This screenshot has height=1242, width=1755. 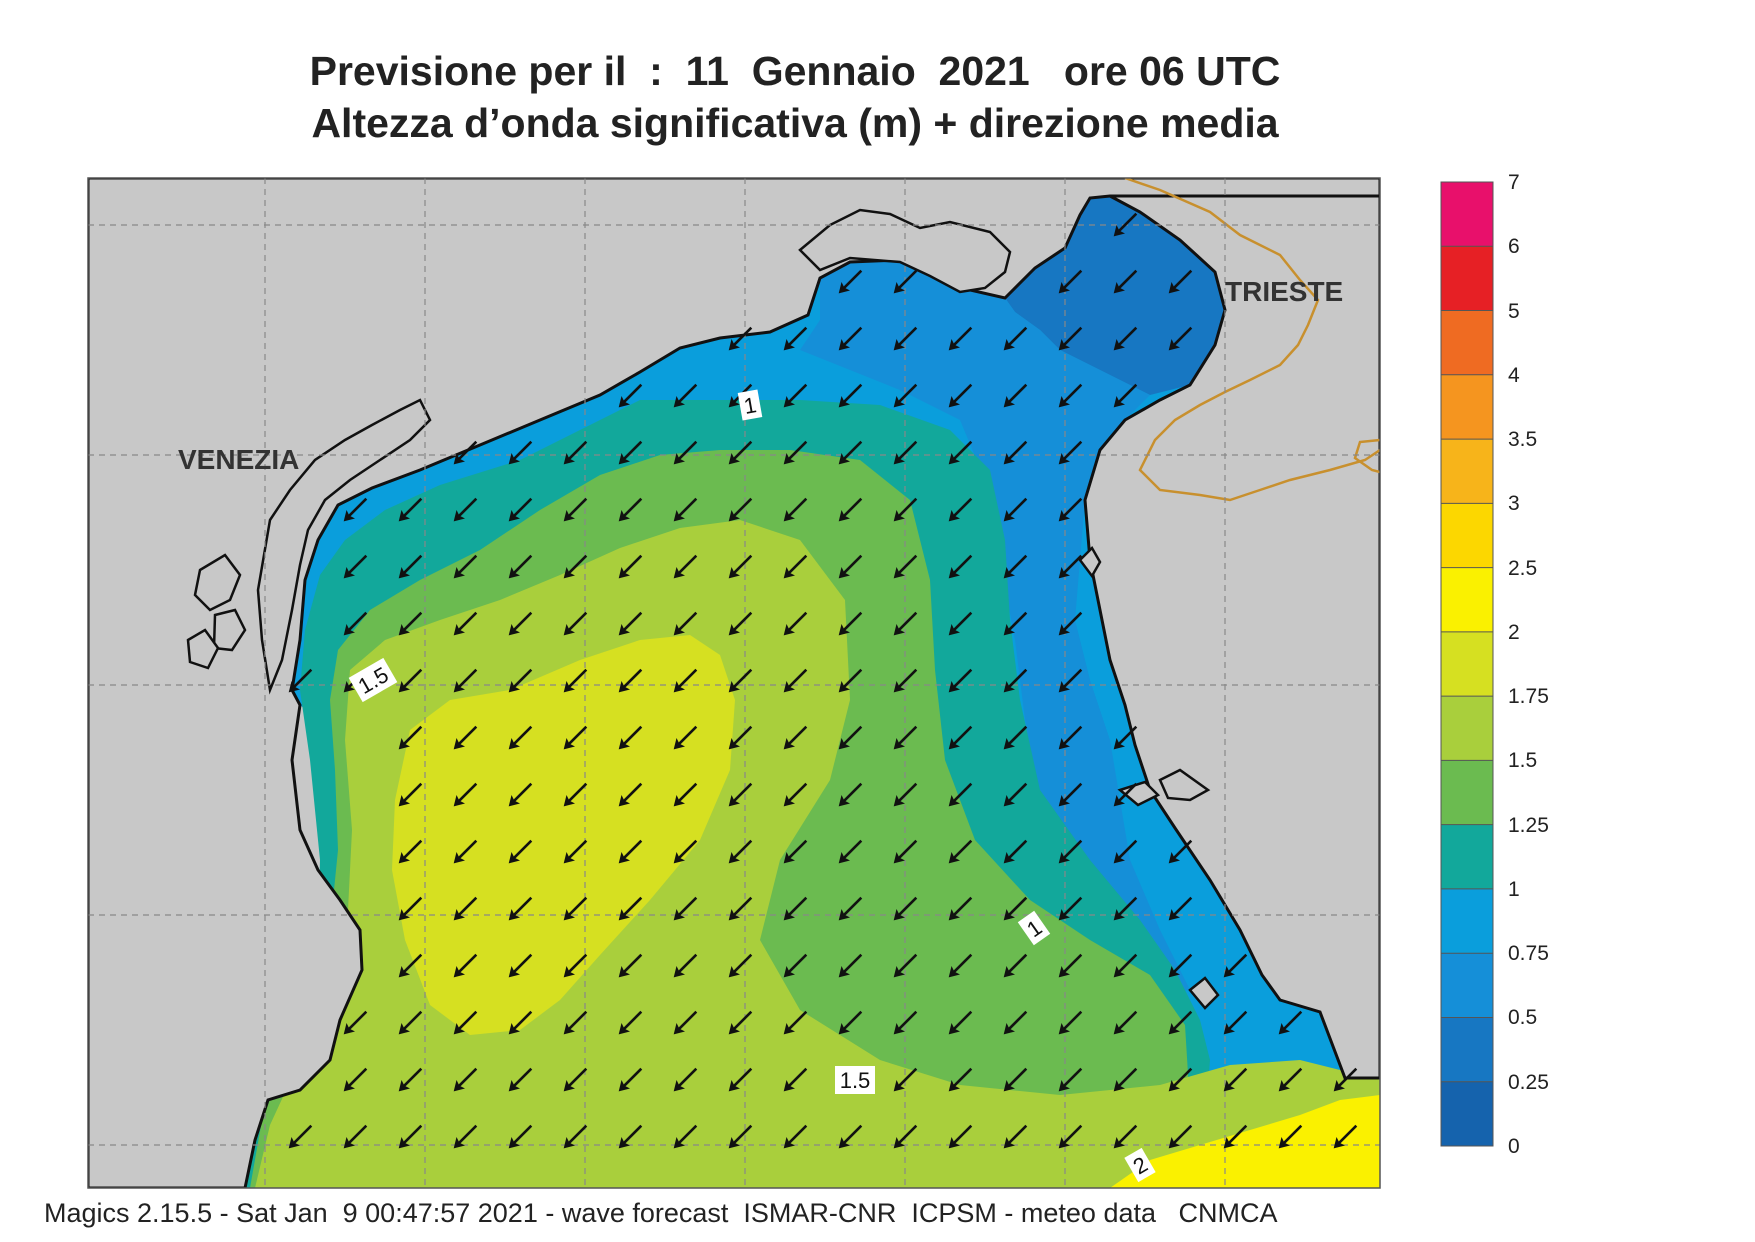 What do you see at coordinates (1528, 1082) in the screenshot?
I see `colorbar-tick-label: 0.25` at bounding box center [1528, 1082].